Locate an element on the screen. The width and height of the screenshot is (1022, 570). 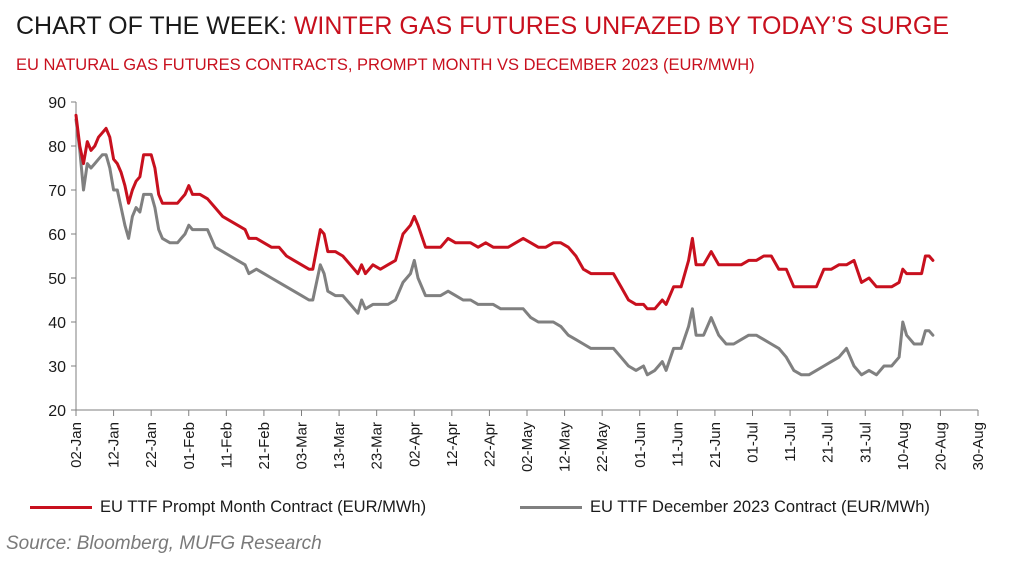
x-tick-label: 22-Apr is located at coordinates (489, 444).